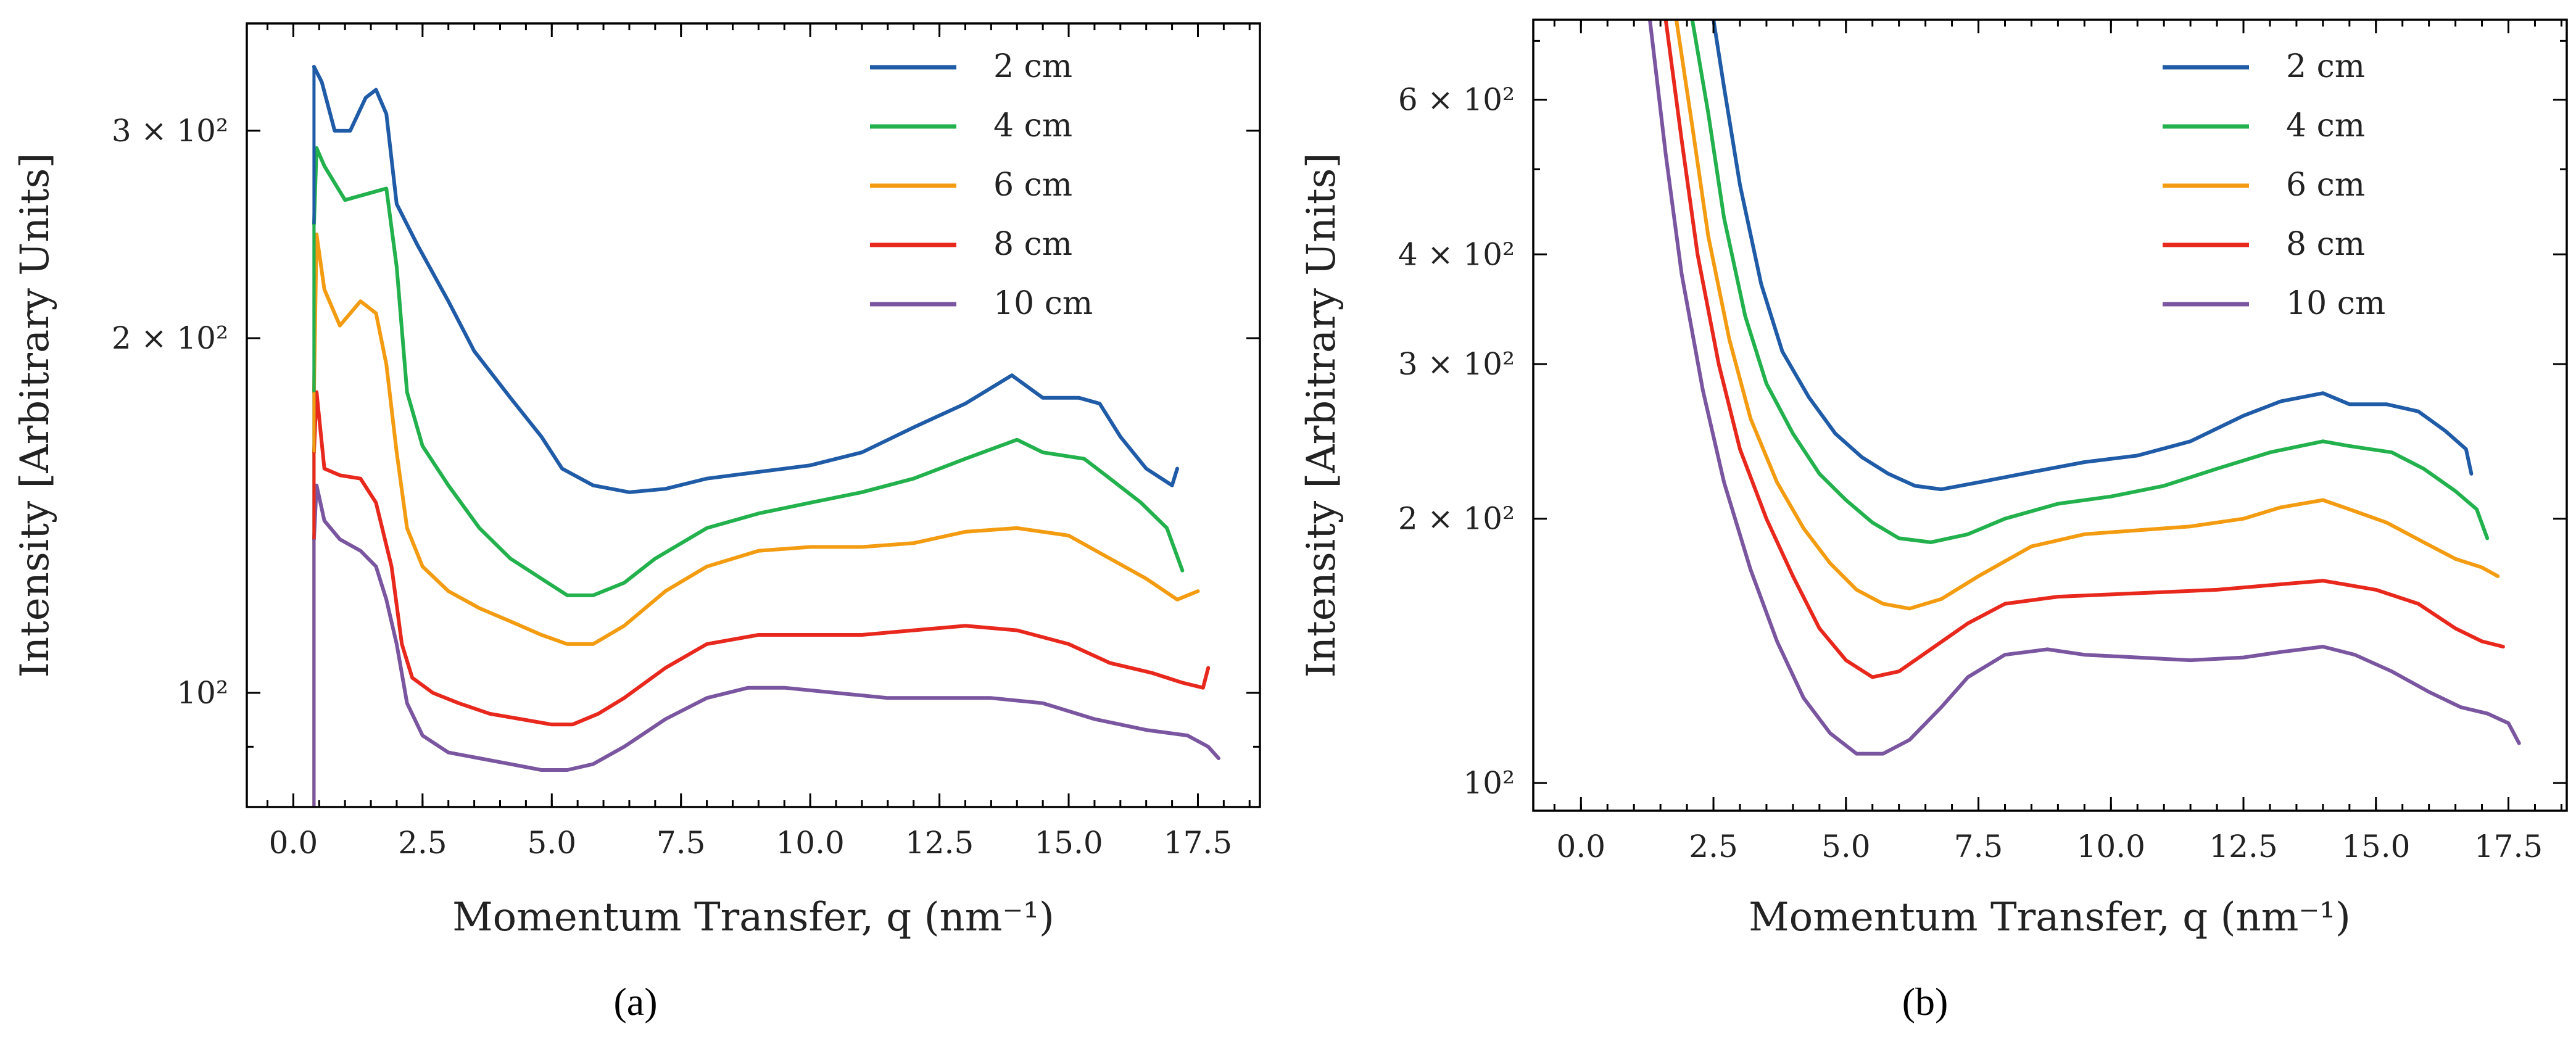 This screenshot has width=2576, height=1039. Describe the element at coordinates (2274, 185) in the screenshot. I see `plot-b-legend: 2 cm 4 cm 6 cm 8 cm 10 cm` at that location.